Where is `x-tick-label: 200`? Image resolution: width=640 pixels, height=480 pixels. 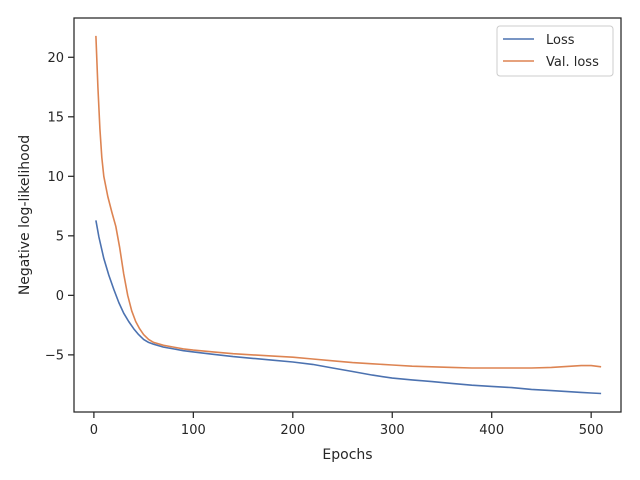
x-tick-label: 200 is located at coordinates (292, 430).